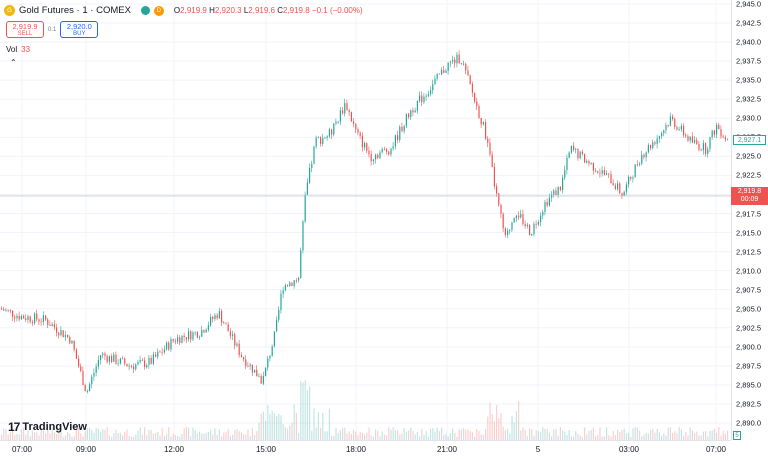  I want to click on open-value: 2,919.9, so click(193, 10).